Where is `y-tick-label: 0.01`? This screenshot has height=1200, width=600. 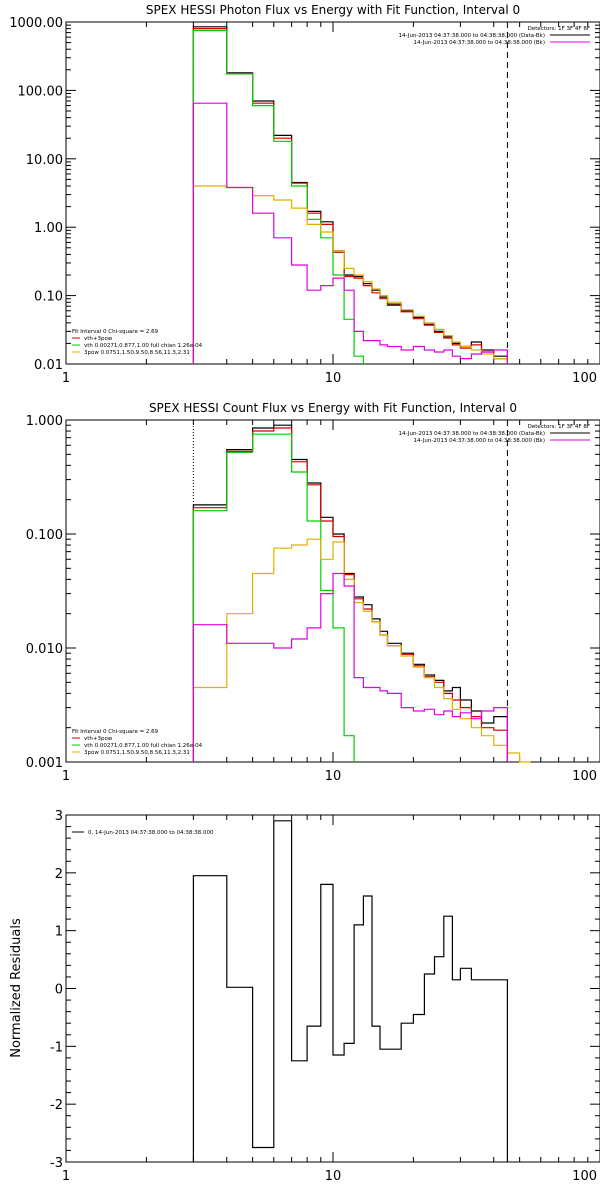 y-tick-label: 0.01 is located at coordinates (48, 365).